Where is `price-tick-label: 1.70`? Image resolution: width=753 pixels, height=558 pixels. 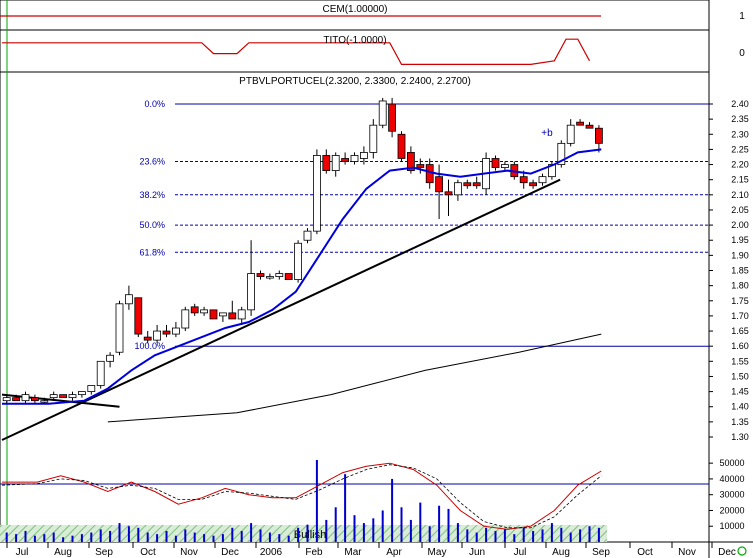 price-tick-label: 1.70 is located at coordinates (740, 316).